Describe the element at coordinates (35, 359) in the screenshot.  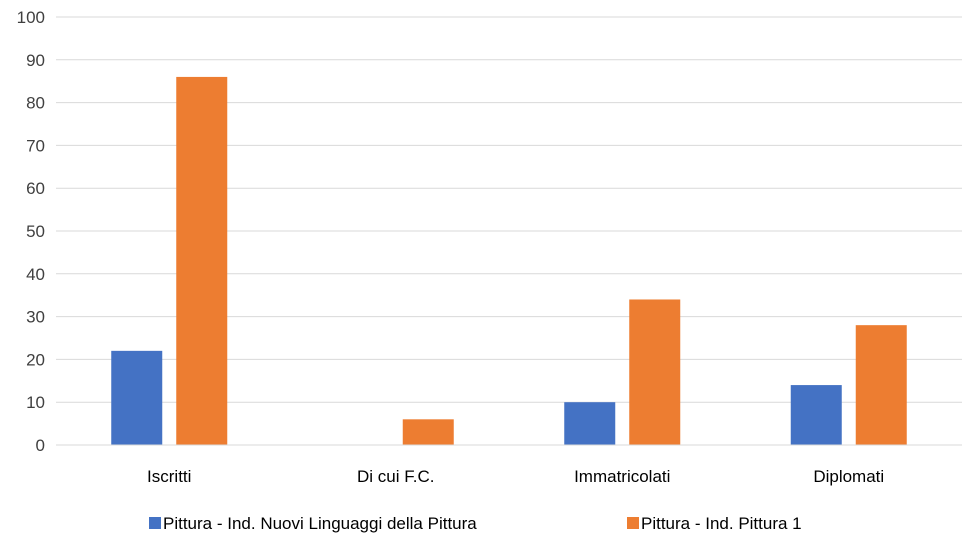
I see `y-tick-label: 20` at that location.